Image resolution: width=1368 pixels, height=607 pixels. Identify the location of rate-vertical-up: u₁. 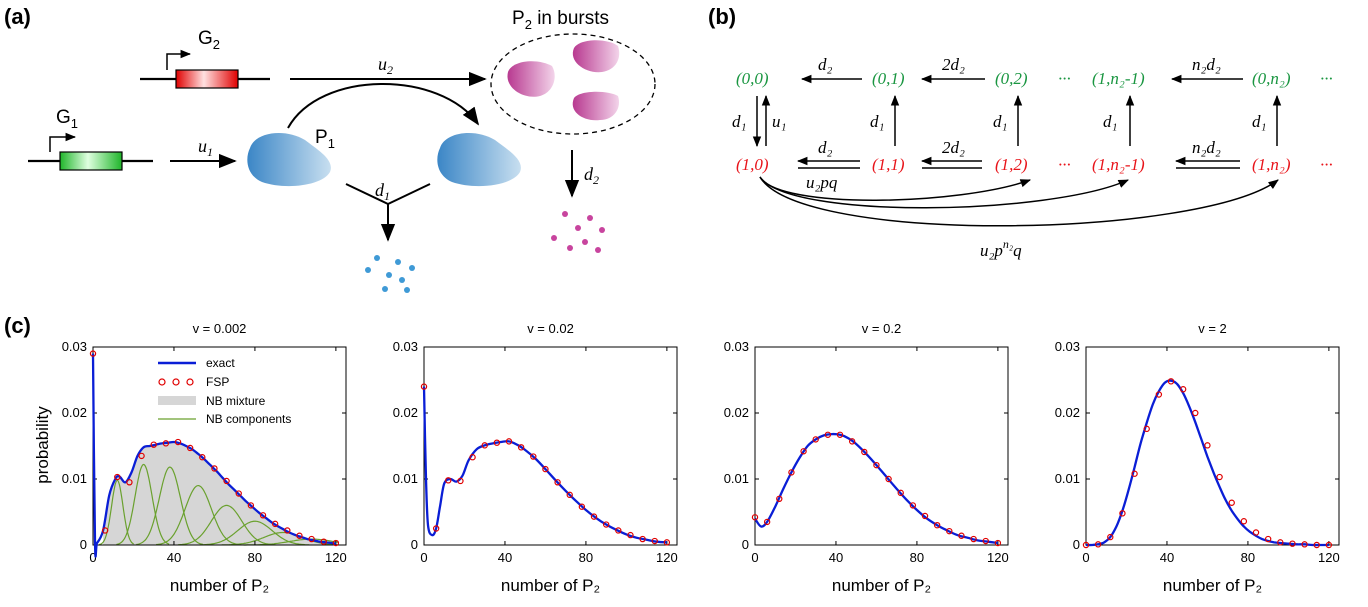
(779, 121).